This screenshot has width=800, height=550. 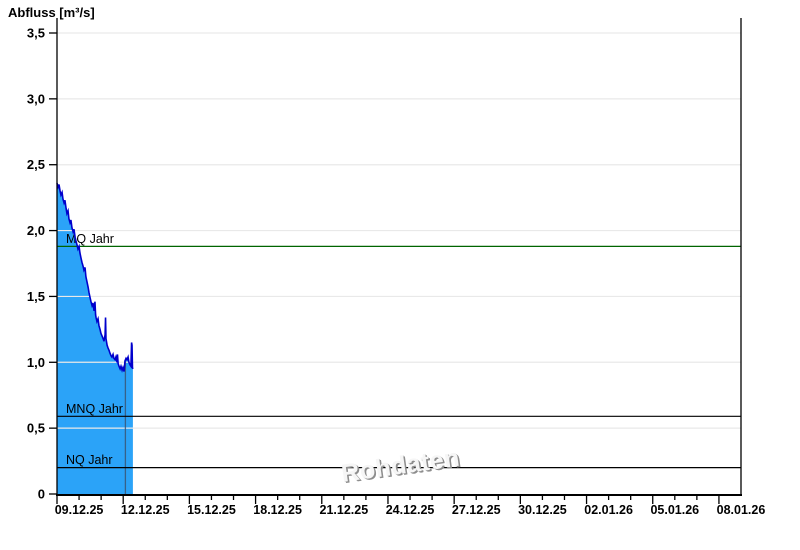 What do you see at coordinates (211, 510) in the screenshot?
I see `x-tick-label: 15.12.25` at bounding box center [211, 510].